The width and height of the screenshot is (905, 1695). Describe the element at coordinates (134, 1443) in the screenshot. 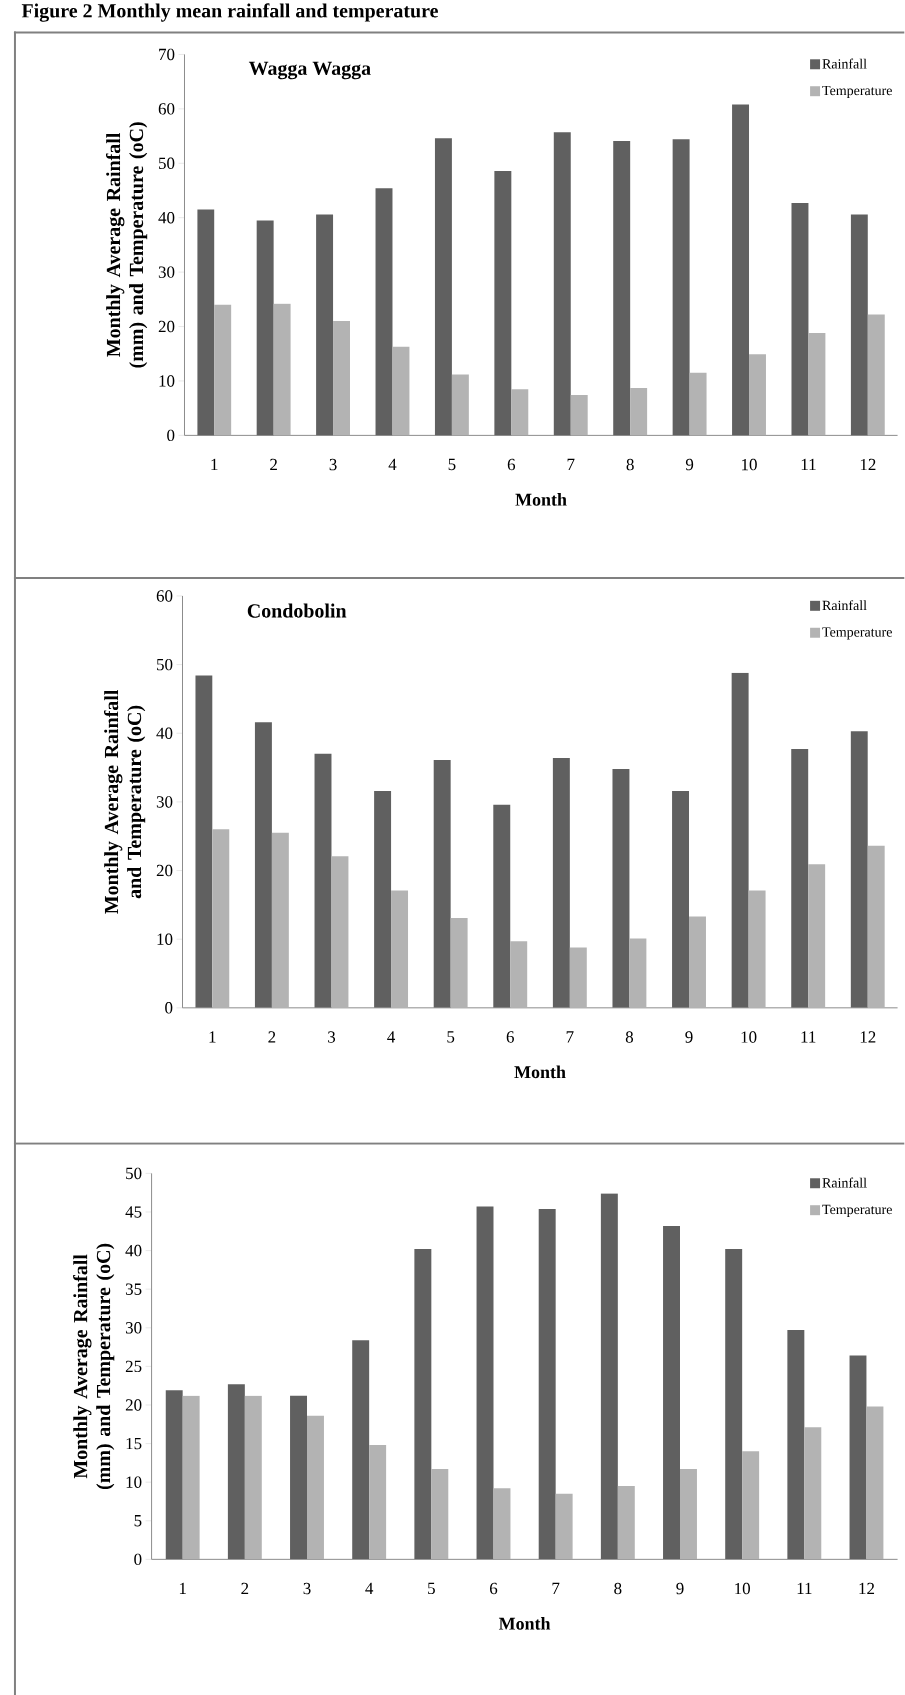

I see `y-tick-label: 15` at that location.